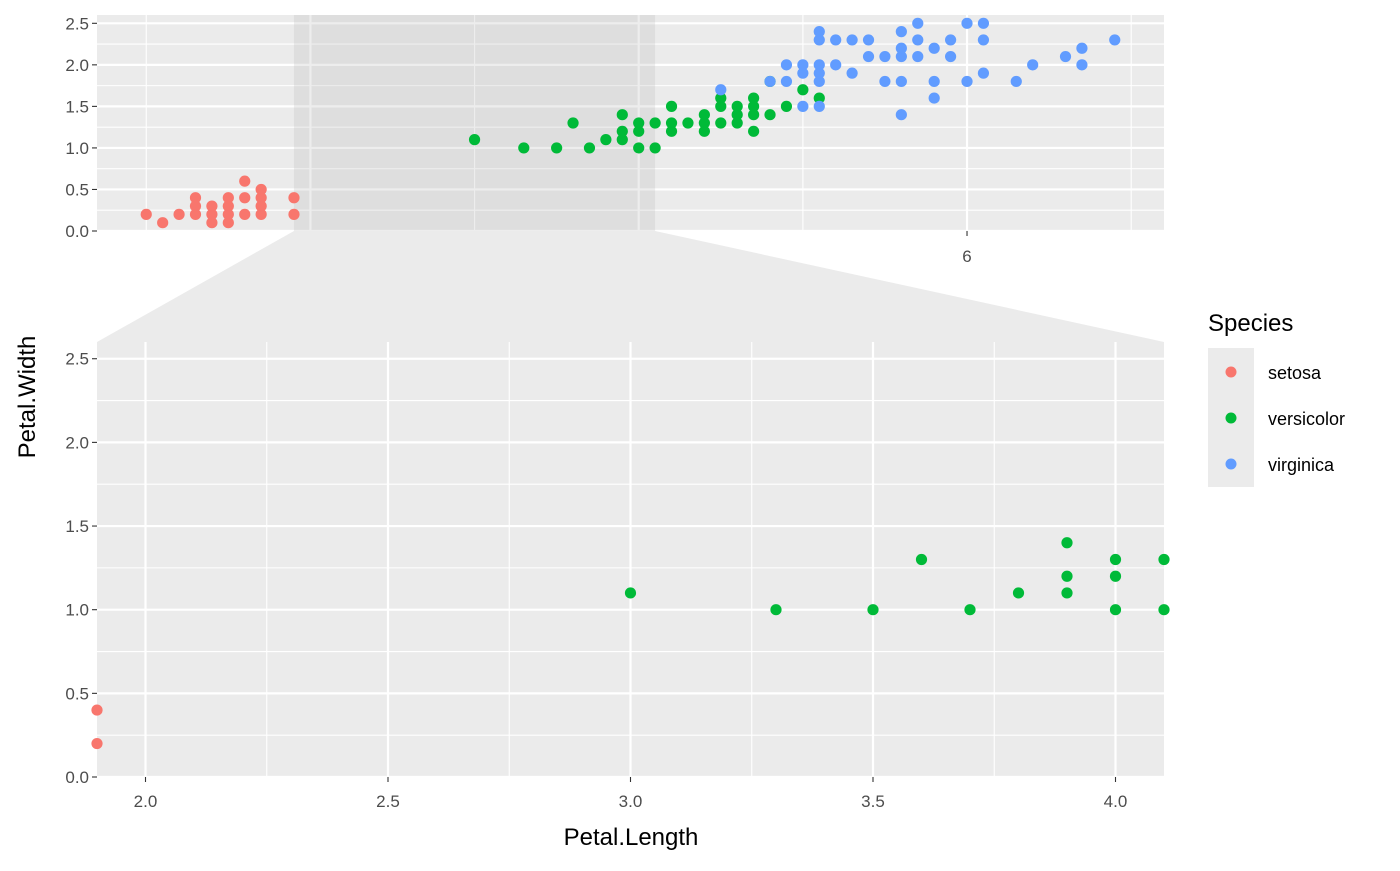 The image size is (1400, 871). Describe the element at coordinates (1301, 465) in the screenshot. I see `legend-label-virginica: virginica` at that location.